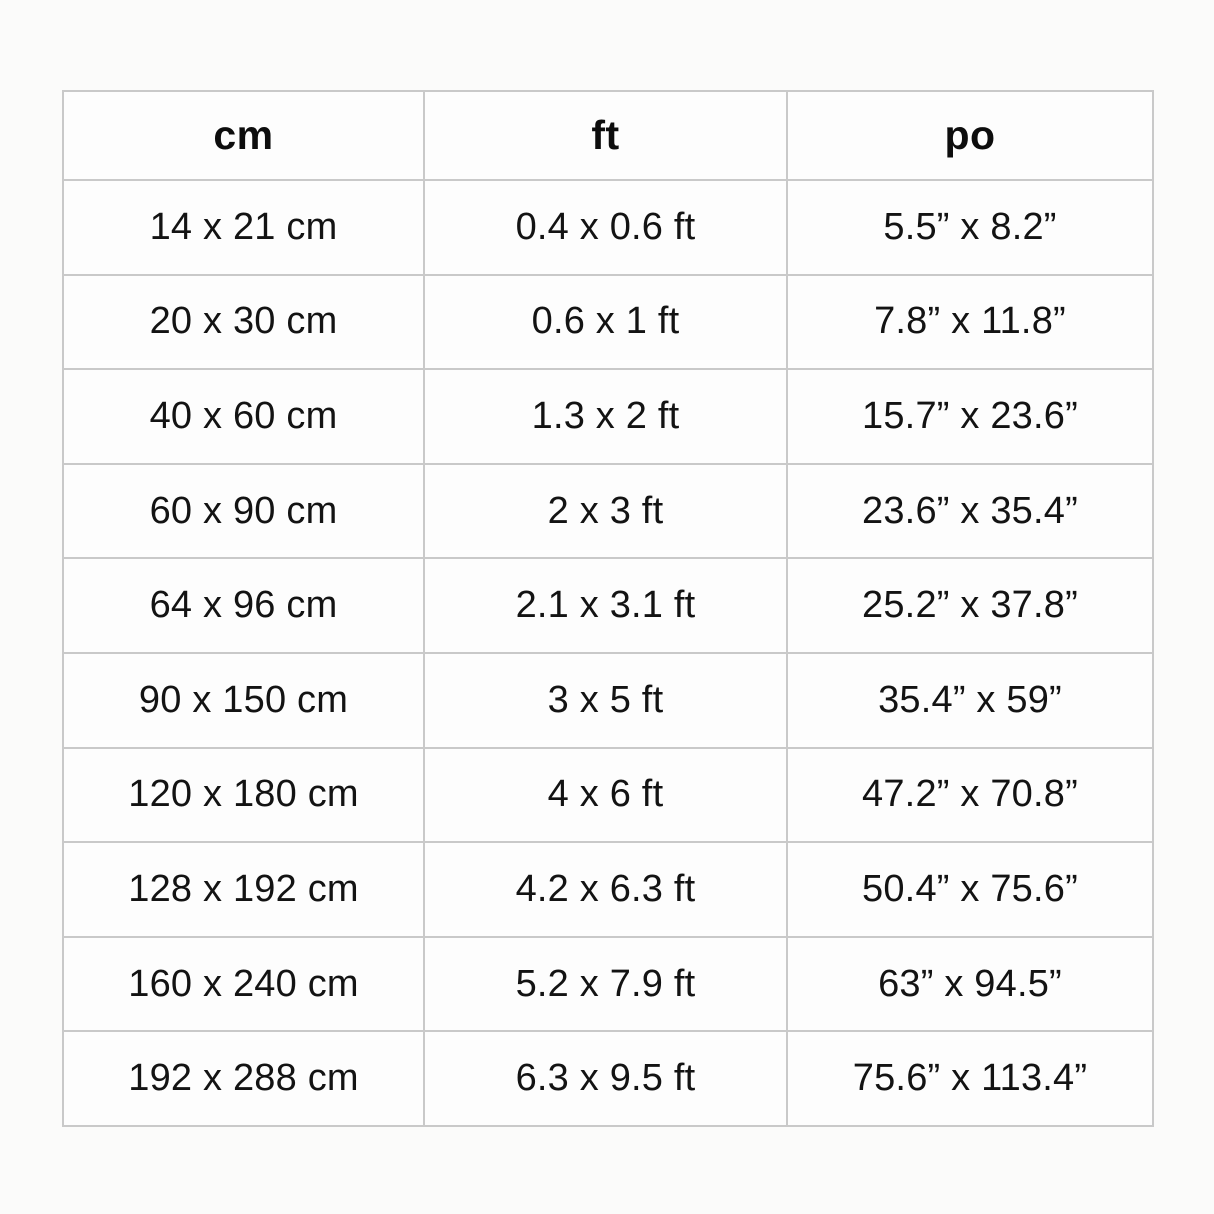 The height and width of the screenshot is (1214, 1214). What do you see at coordinates (970, 511) in the screenshot?
I see `cell-po: 23.6” x 35.4”` at bounding box center [970, 511].